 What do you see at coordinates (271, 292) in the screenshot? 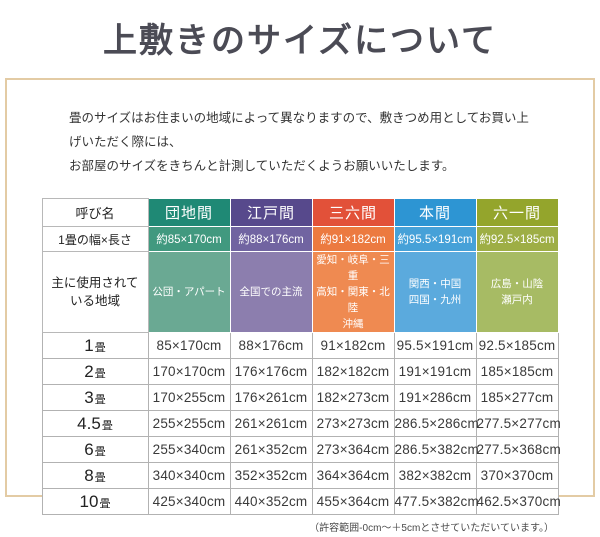
I see `region-cell: 全国での主流` at bounding box center [271, 292].